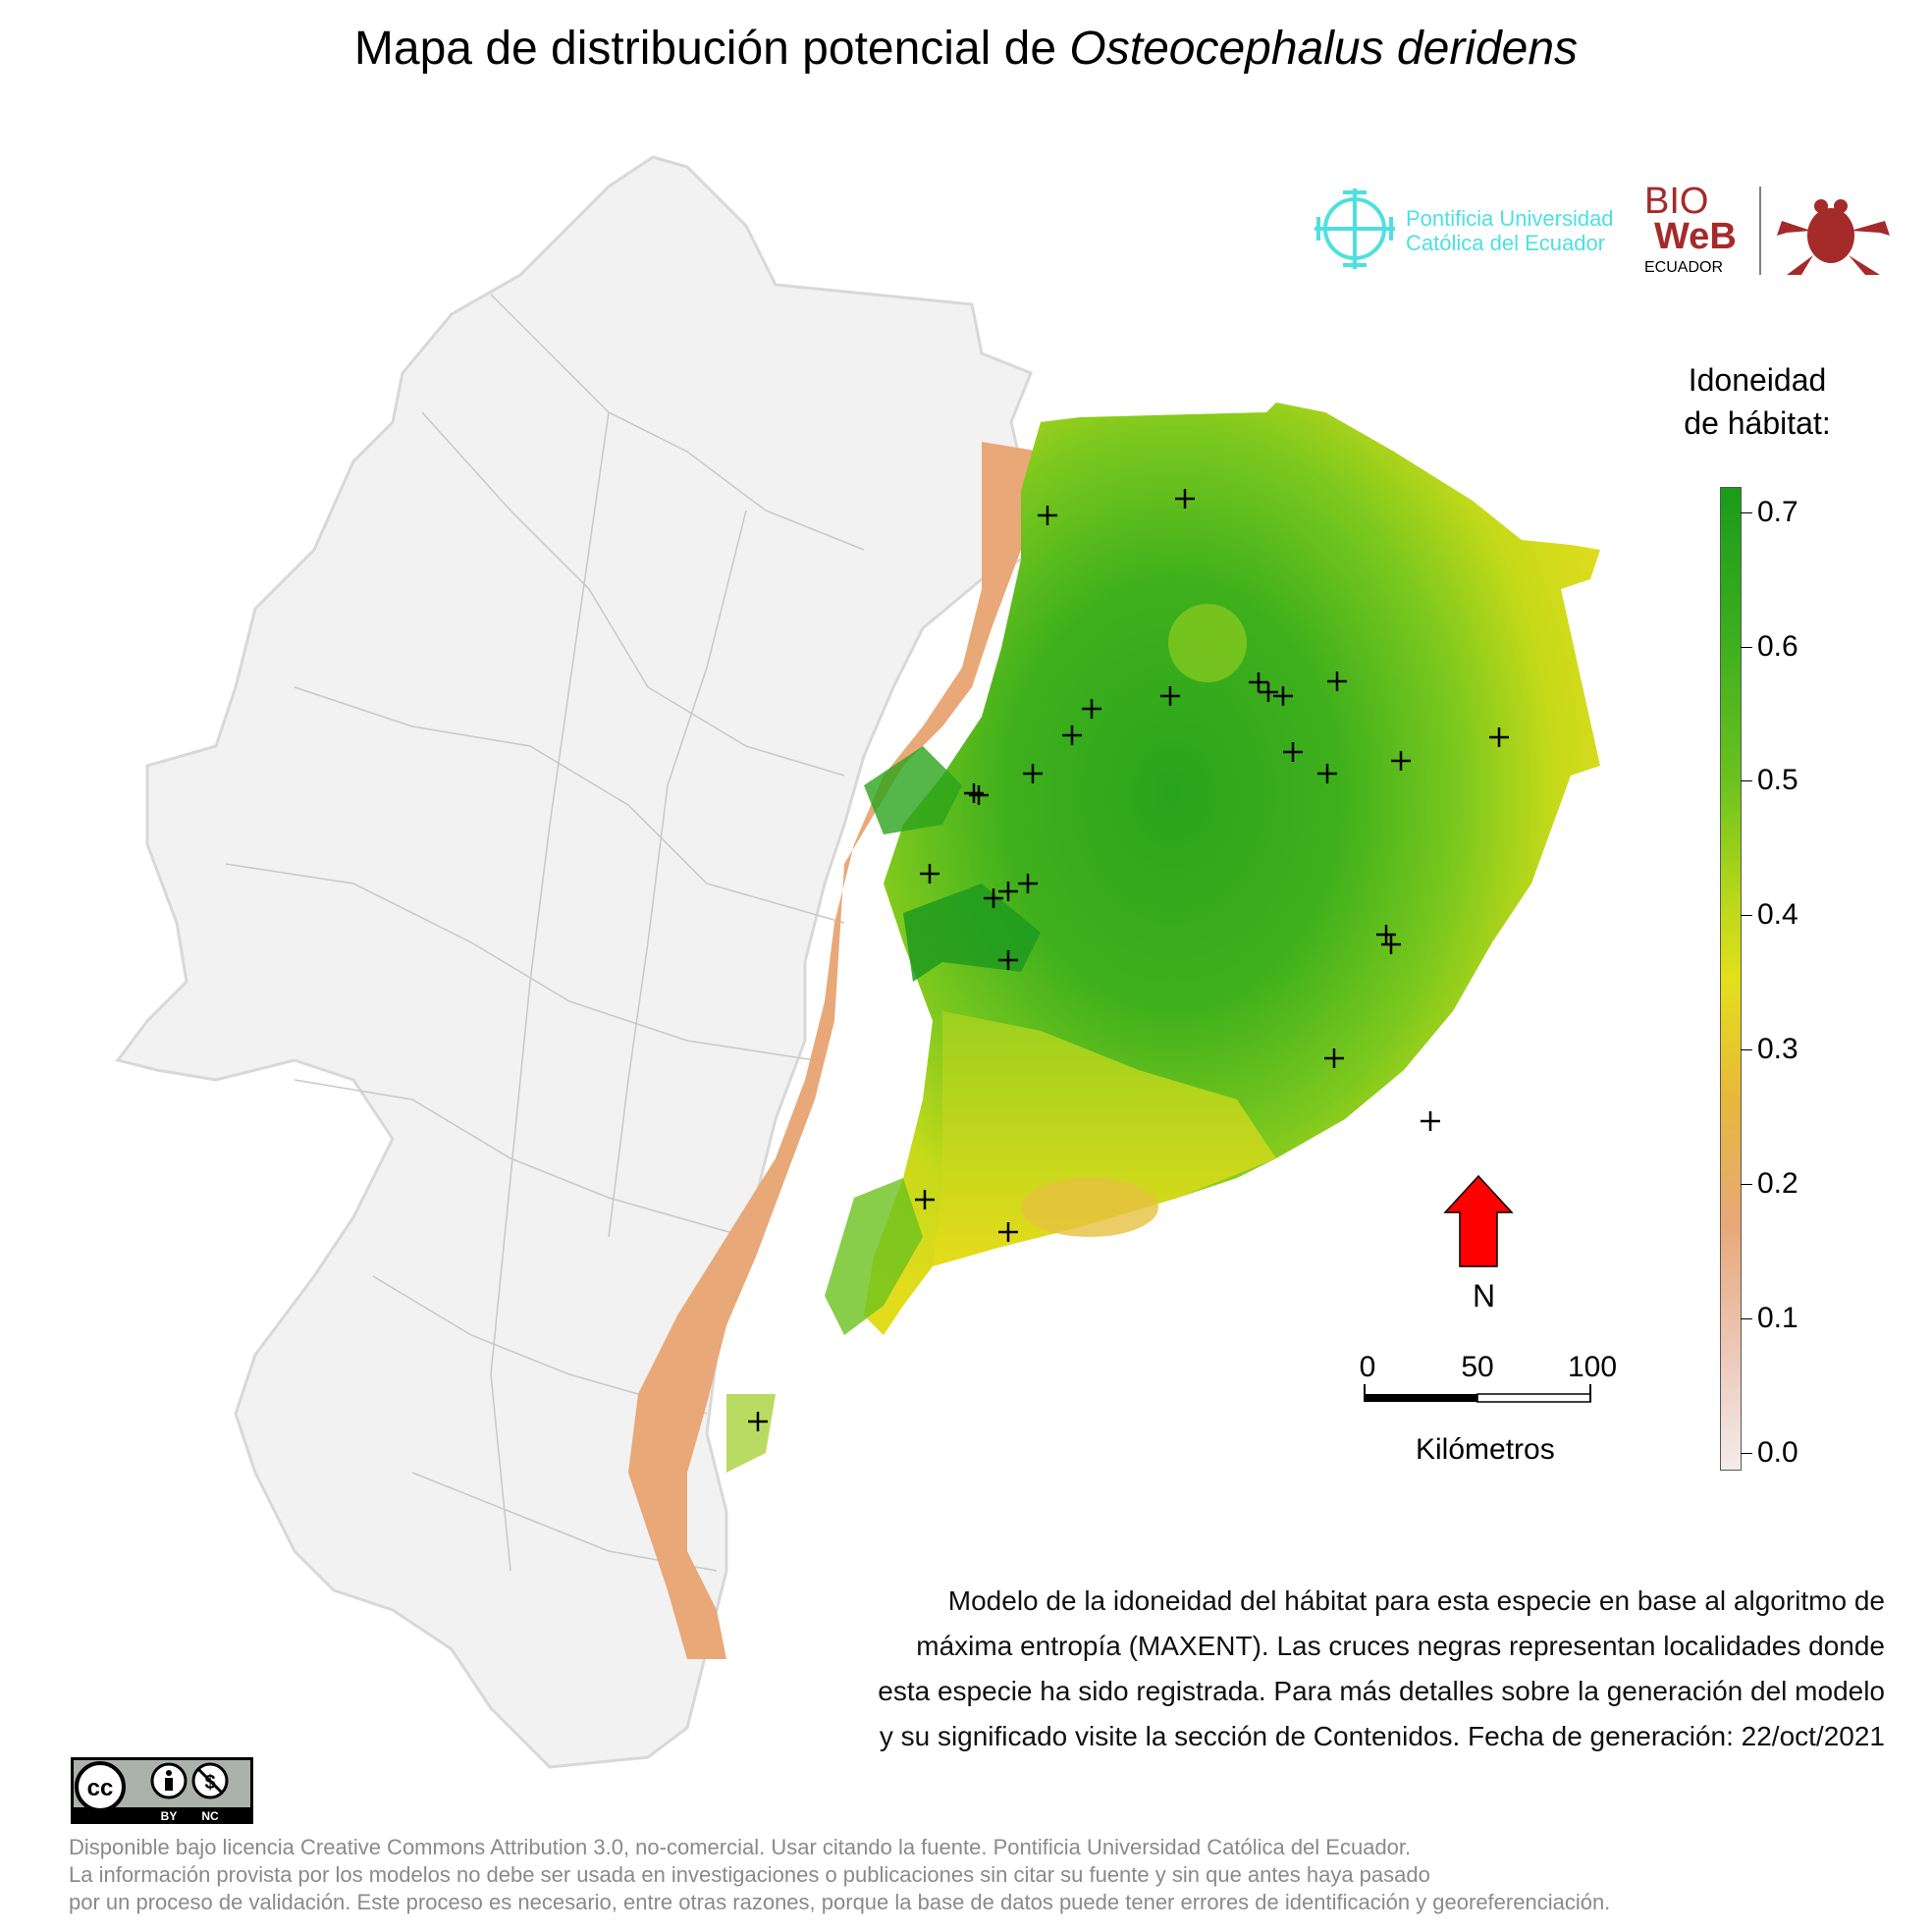 This screenshot has height=1932, width=1932. I want to click on legend-tick-label: 0.0, so click(1777, 1452).